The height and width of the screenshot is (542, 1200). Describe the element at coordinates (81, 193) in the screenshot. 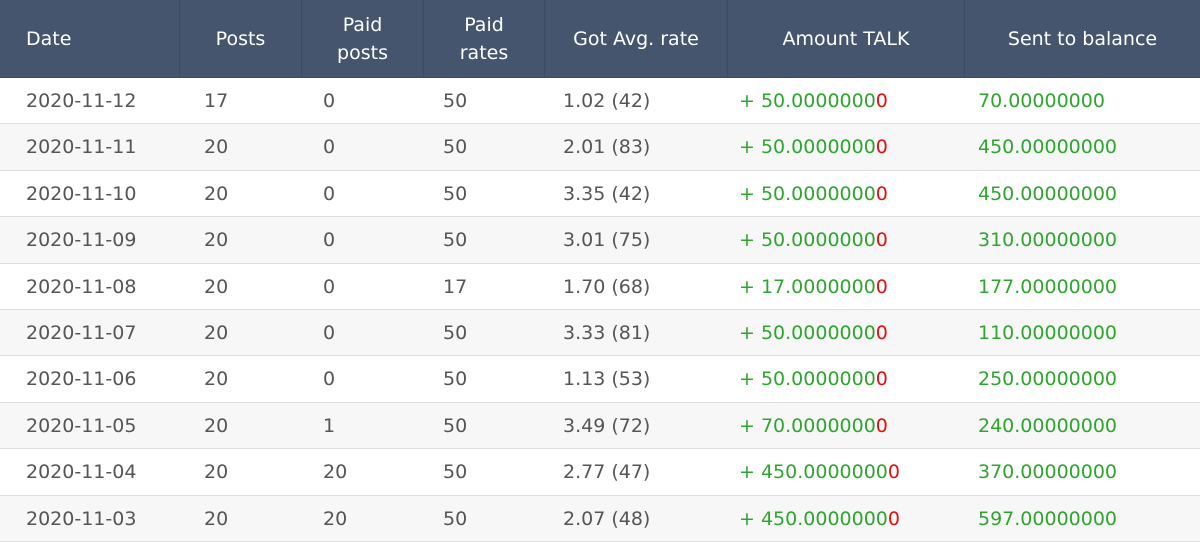

I see `table-cell: 2020-11-10` at that location.